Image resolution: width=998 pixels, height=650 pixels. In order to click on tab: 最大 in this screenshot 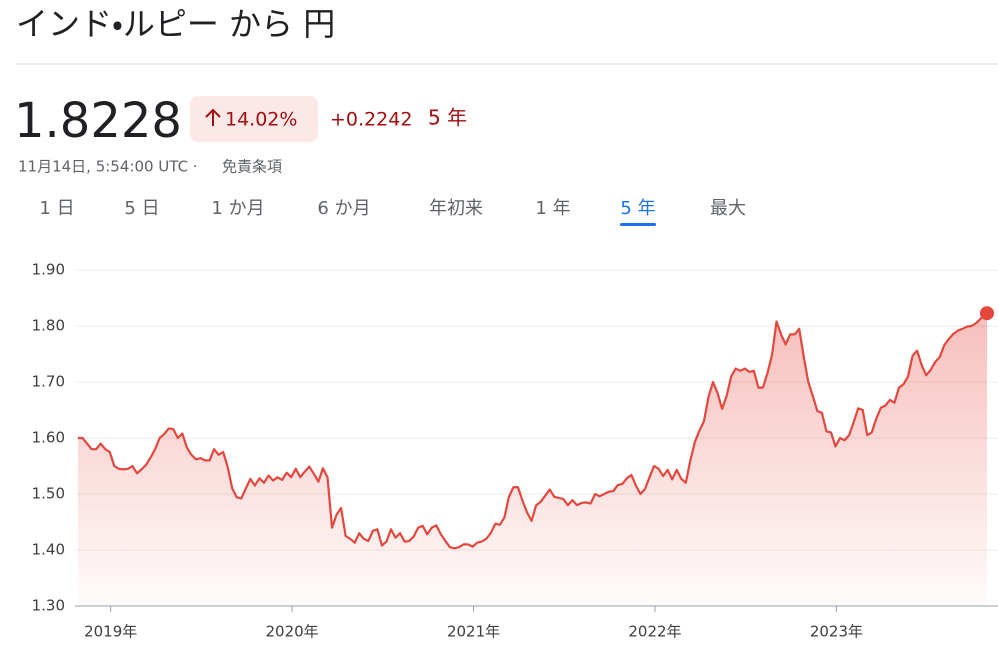, I will do `click(728, 208)`.